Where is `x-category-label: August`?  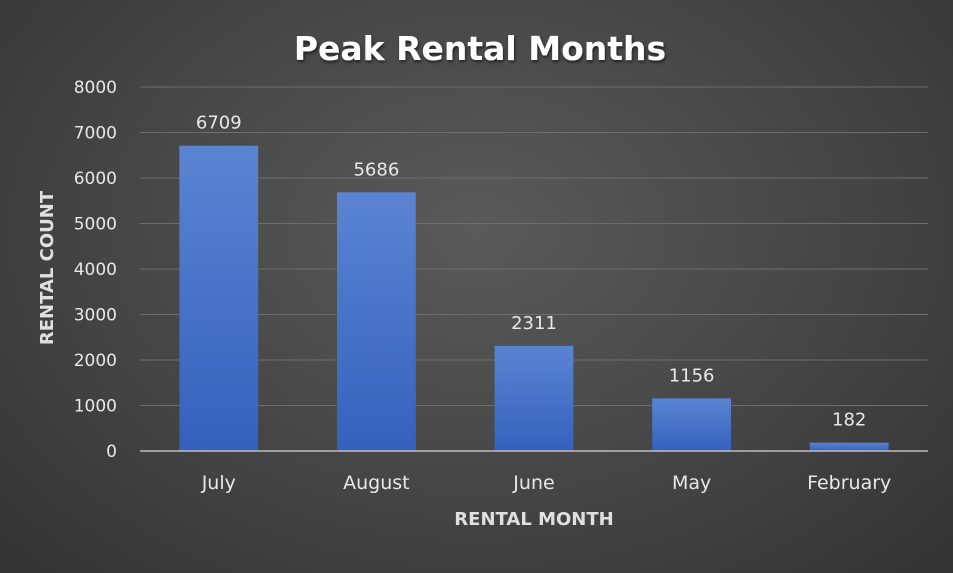
x-category-label: August is located at coordinates (376, 483).